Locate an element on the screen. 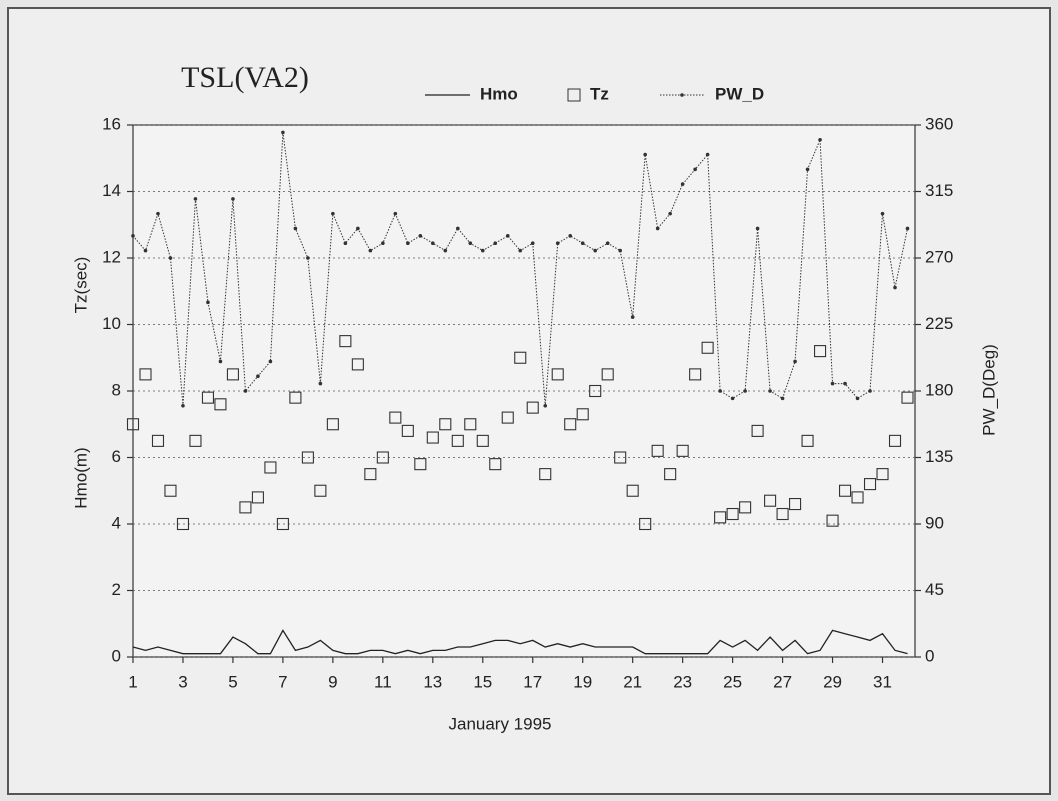 The width and height of the screenshot is (1058, 801). y2-tick-label: 45 is located at coordinates (934, 589).